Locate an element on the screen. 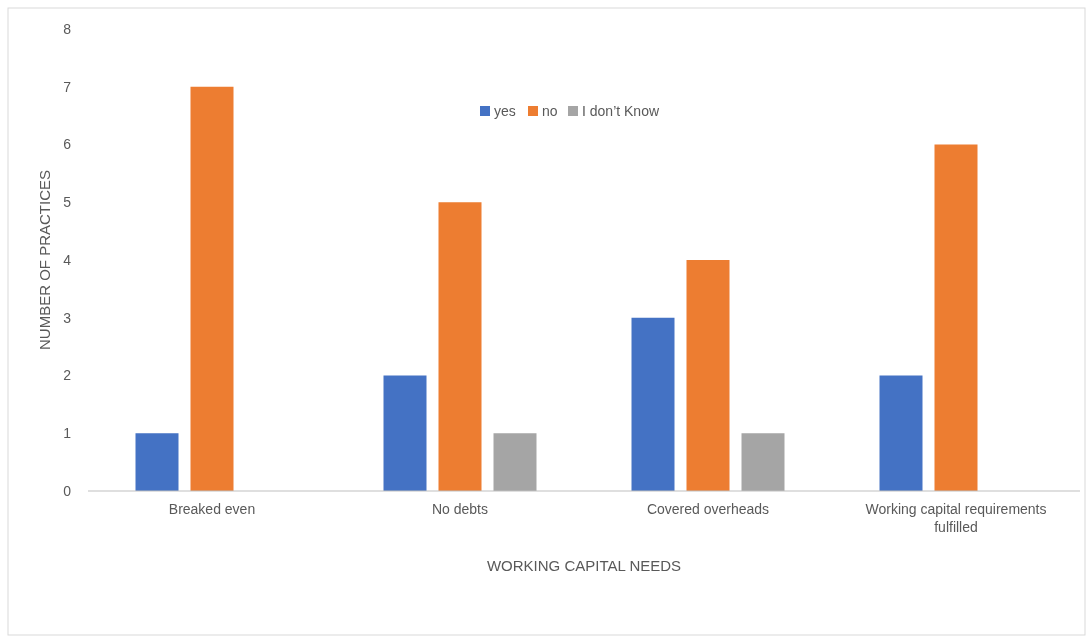  legend-label: no is located at coordinates (550, 110).